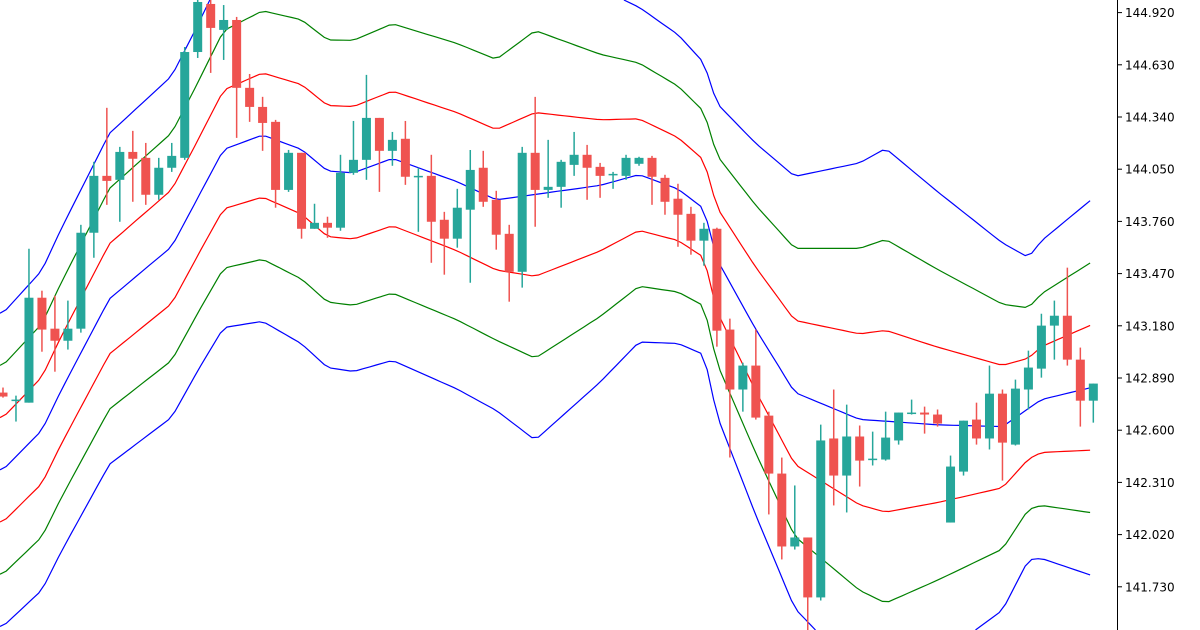 This screenshot has height=630, width=1200. Describe the element at coordinates (1150, 379) in the screenshot. I see `y-tick-label: 142.890` at that location.